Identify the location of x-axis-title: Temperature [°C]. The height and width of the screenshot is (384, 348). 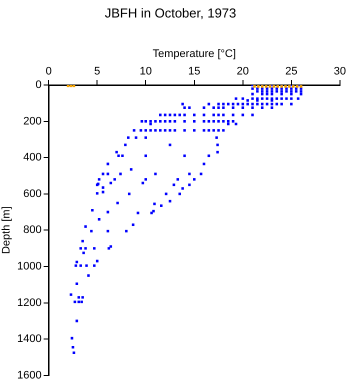
(194, 54).